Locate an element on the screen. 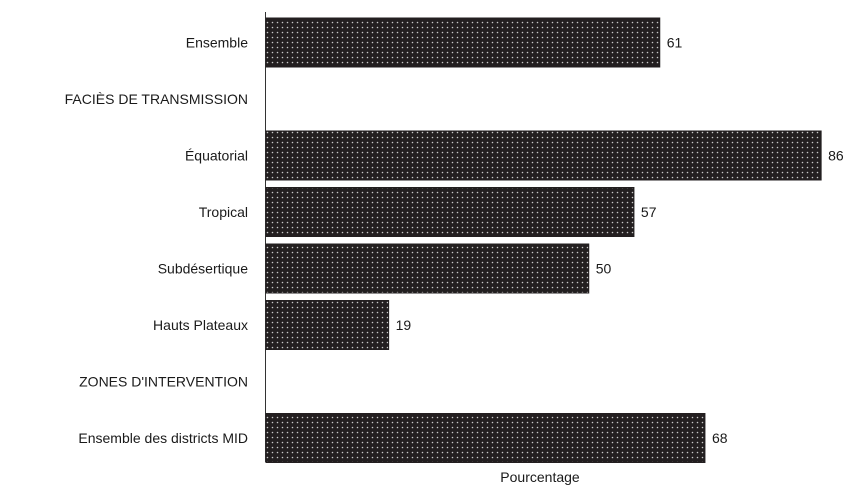  x-axis-title: Pourcentage is located at coordinates (540, 477).